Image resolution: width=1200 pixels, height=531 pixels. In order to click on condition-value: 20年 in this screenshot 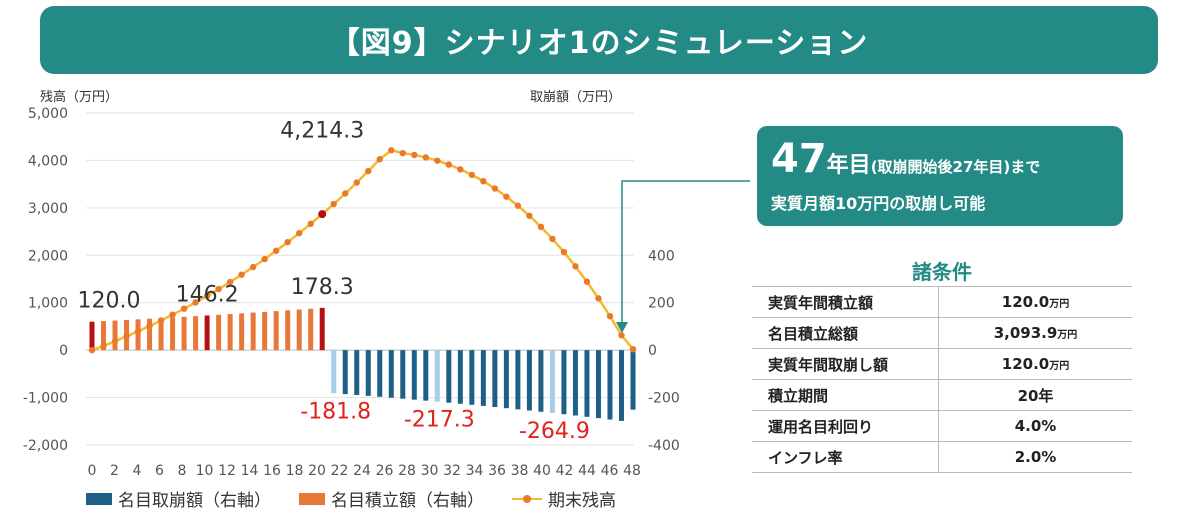, I will do `click(1035, 395)`.